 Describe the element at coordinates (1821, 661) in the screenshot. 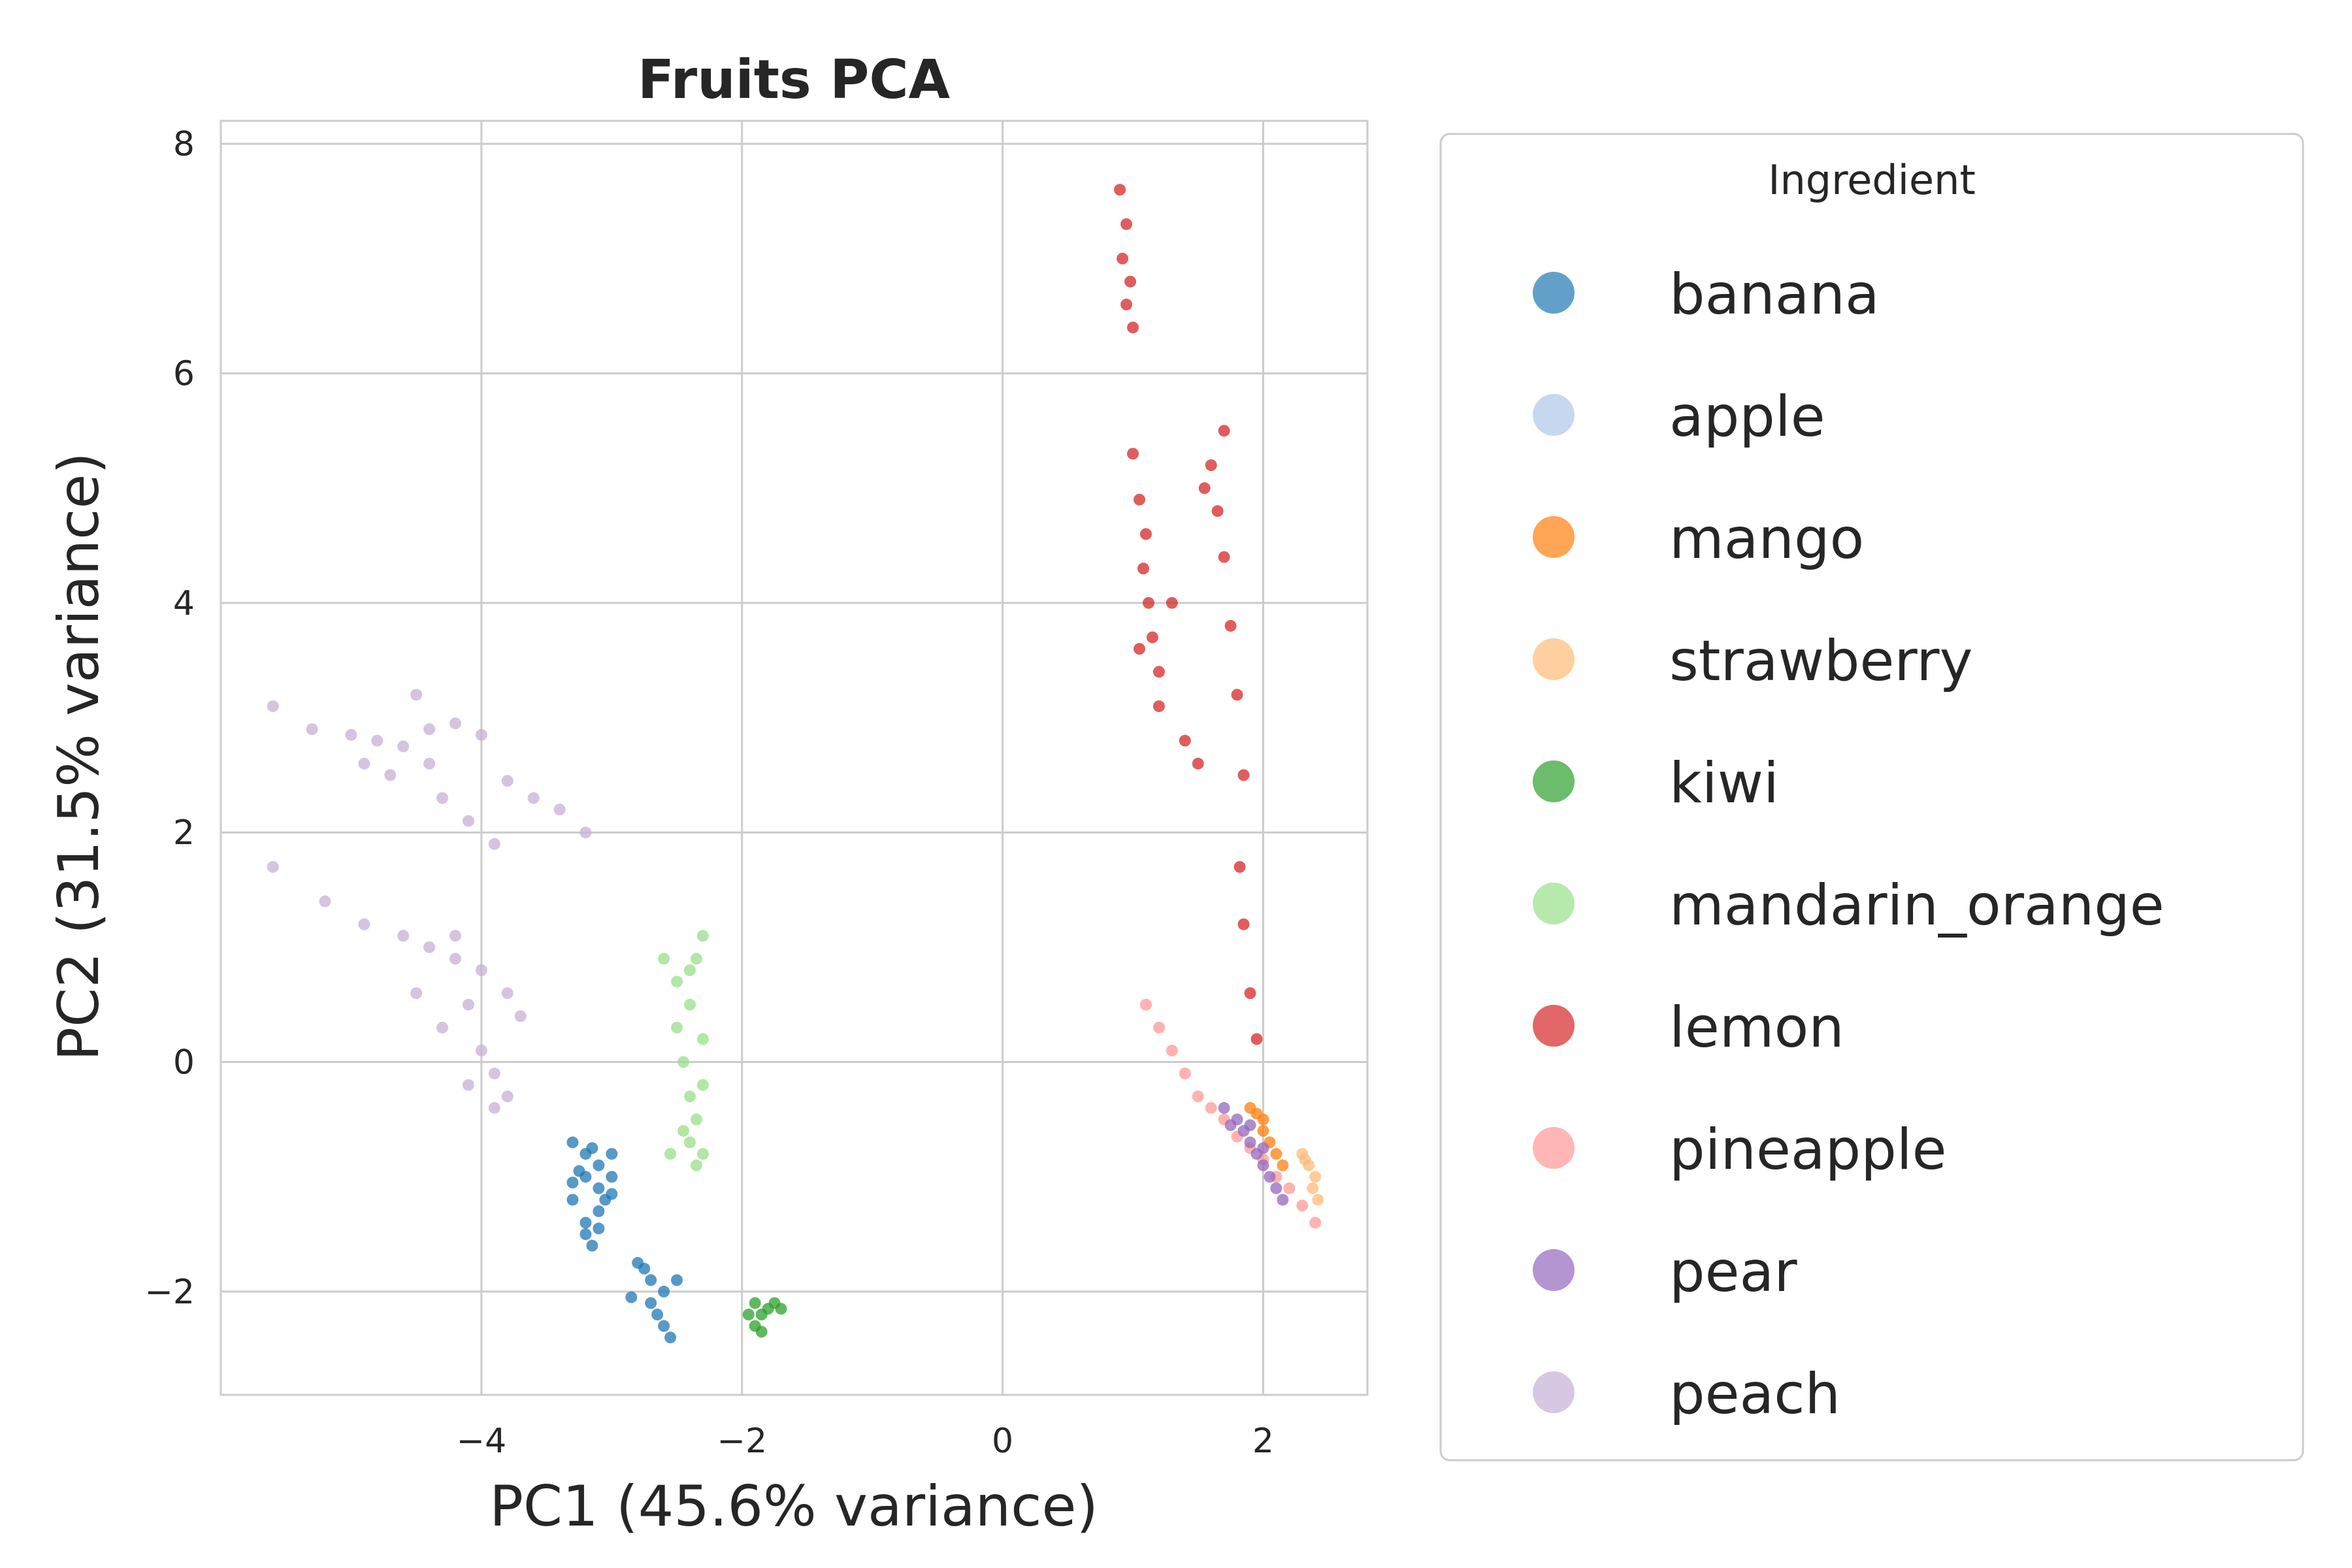

I see `legend-label: strawberry` at that location.